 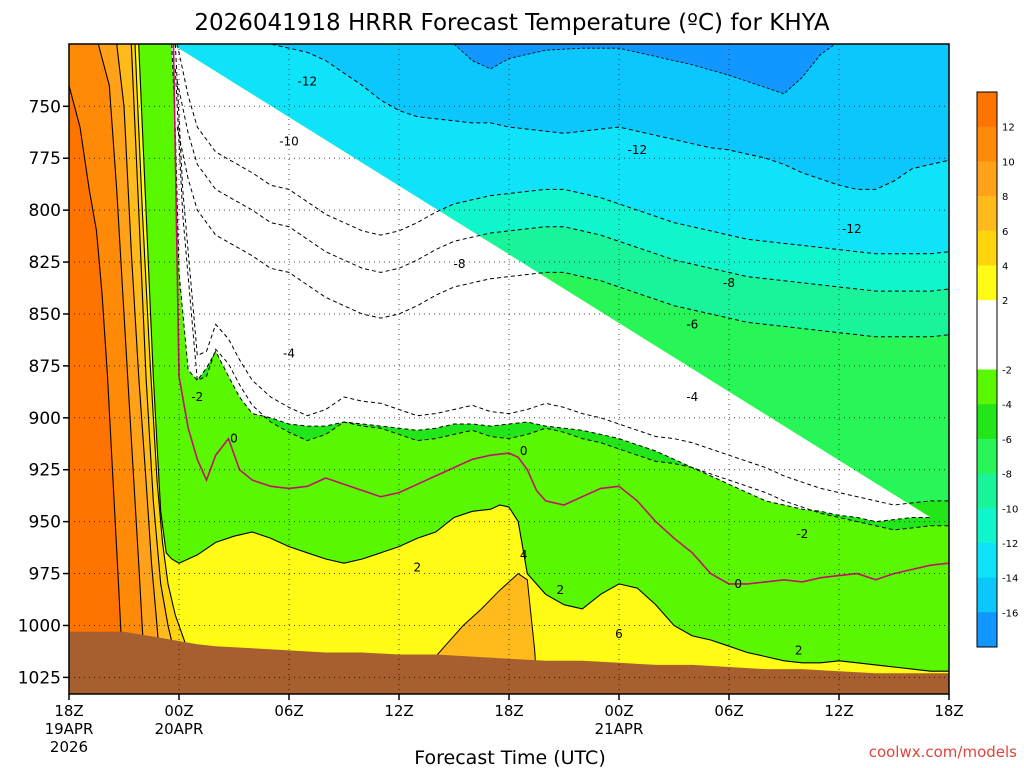 What do you see at coordinates (1007, 440) in the screenshot?
I see `colorbar-label: -6` at bounding box center [1007, 440].